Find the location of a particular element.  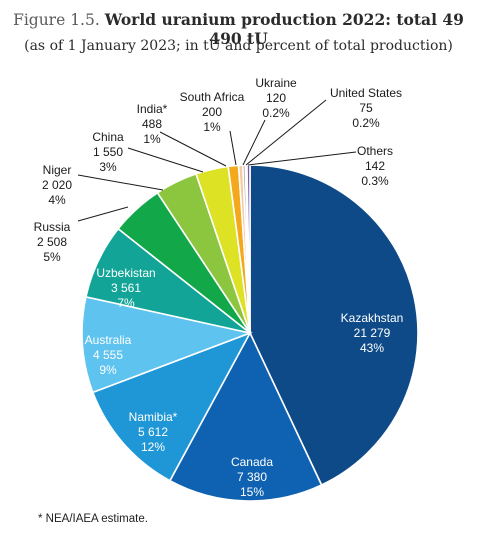

slice-label-name-kazakhstan: Kazakhstan is located at coordinates (372, 318).